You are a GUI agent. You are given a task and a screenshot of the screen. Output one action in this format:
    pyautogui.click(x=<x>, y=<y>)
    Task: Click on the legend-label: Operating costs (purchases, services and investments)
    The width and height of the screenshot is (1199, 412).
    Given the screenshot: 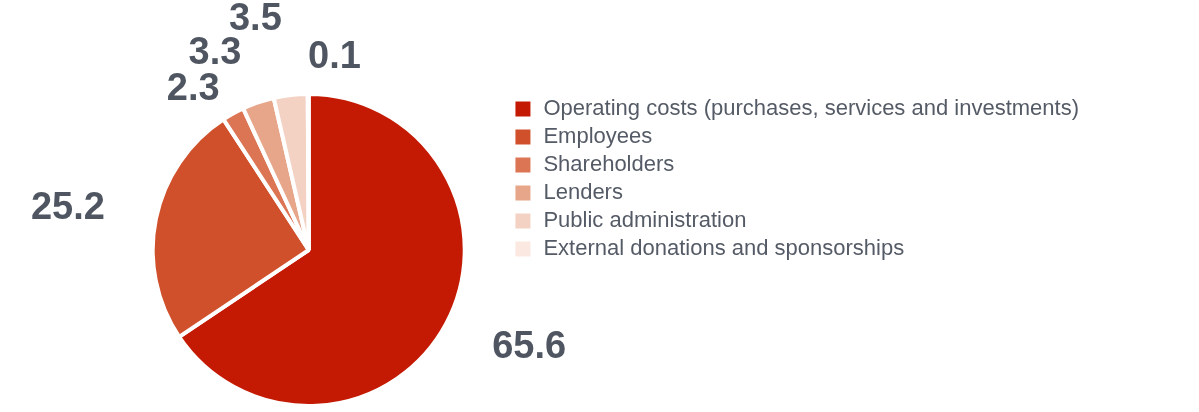 What is the action you would take?
    pyautogui.click(x=811, y=108)
    